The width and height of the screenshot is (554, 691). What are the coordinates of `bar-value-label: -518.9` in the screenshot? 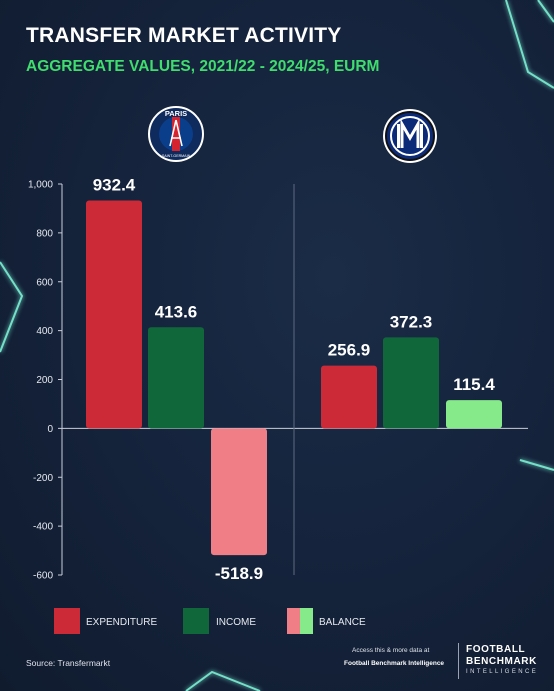 It's located at (239, 573).